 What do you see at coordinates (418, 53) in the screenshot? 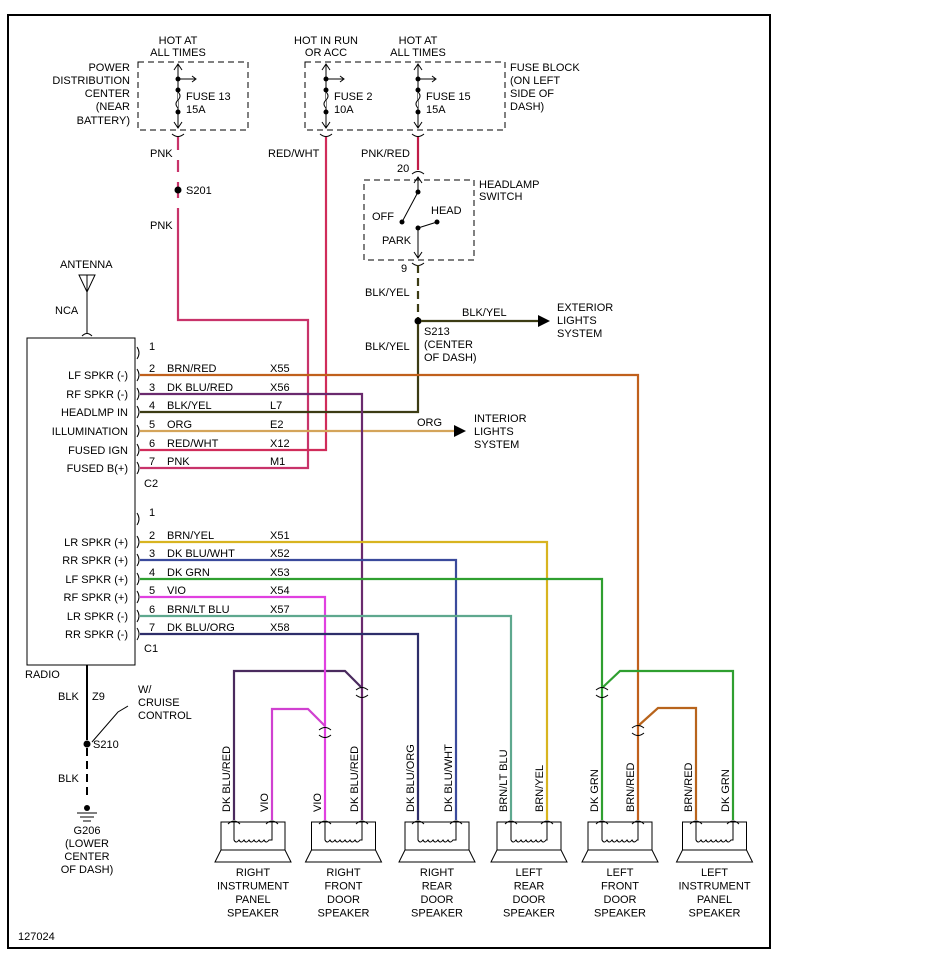
I see `hot-label: ALL TIMES` at bounding box center [418, 53].